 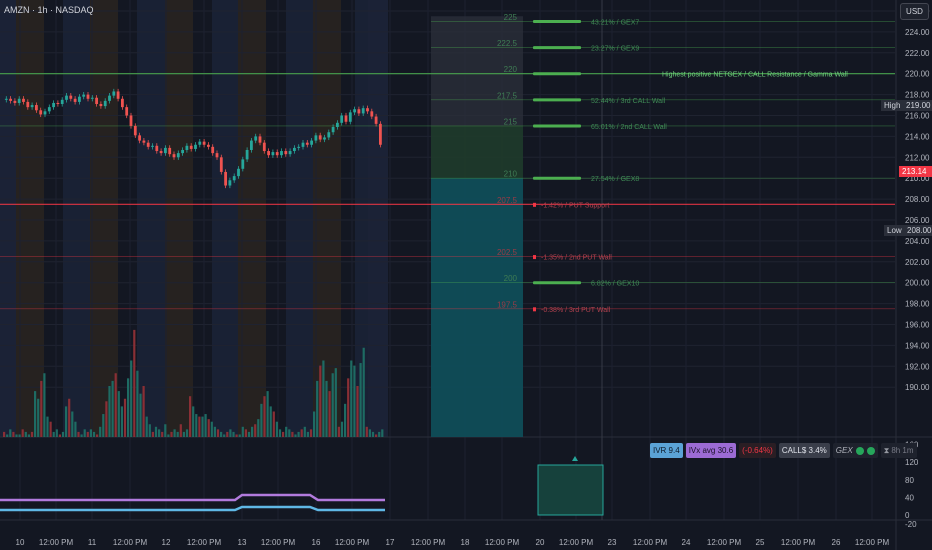 What do you see at coordinates (511, 121) in the screenshot?
I see `level-strike: 215` at bounding box center [511, 121].